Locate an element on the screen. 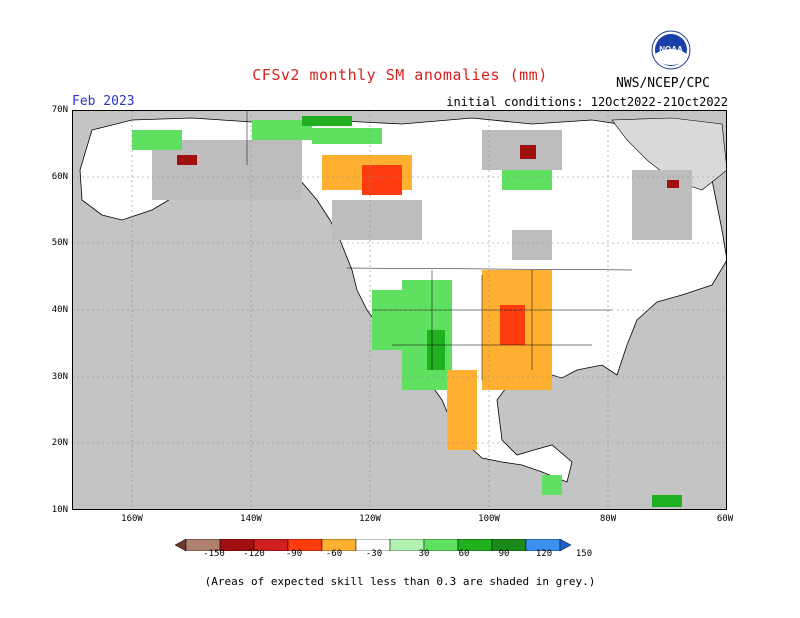 This screenshot has height=618, width=800. noaa-logo: NOAA is located at coordinates (671, 50).